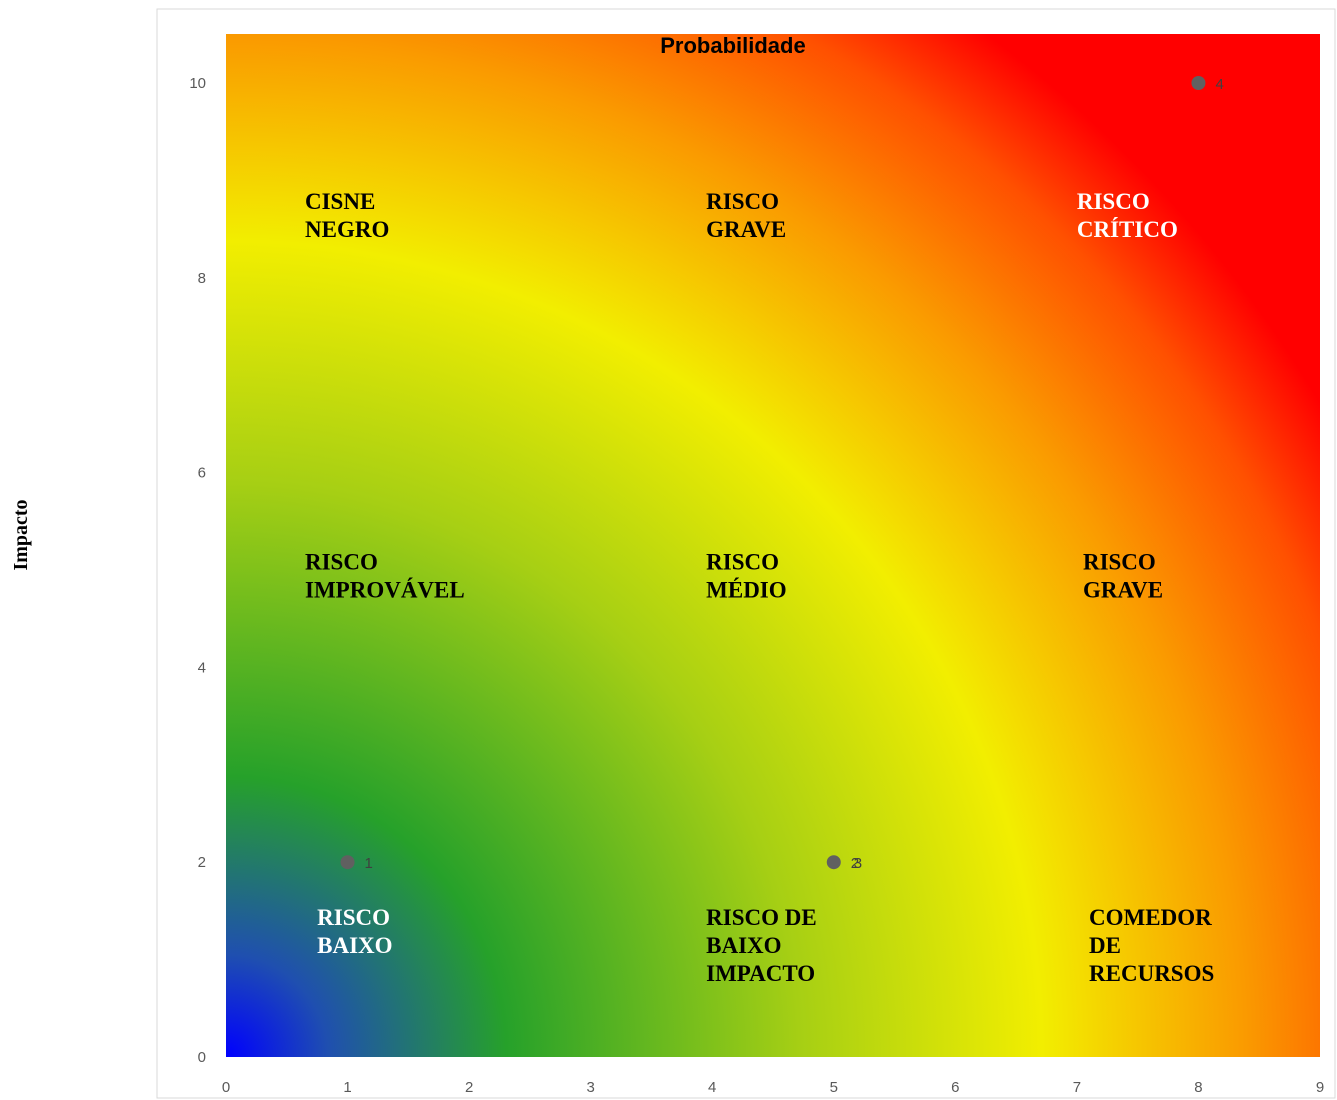 Image resolution: width=1337 pixels, height=1100 pixels. I want to click on y-tick-label: 6, so click(202, 473).